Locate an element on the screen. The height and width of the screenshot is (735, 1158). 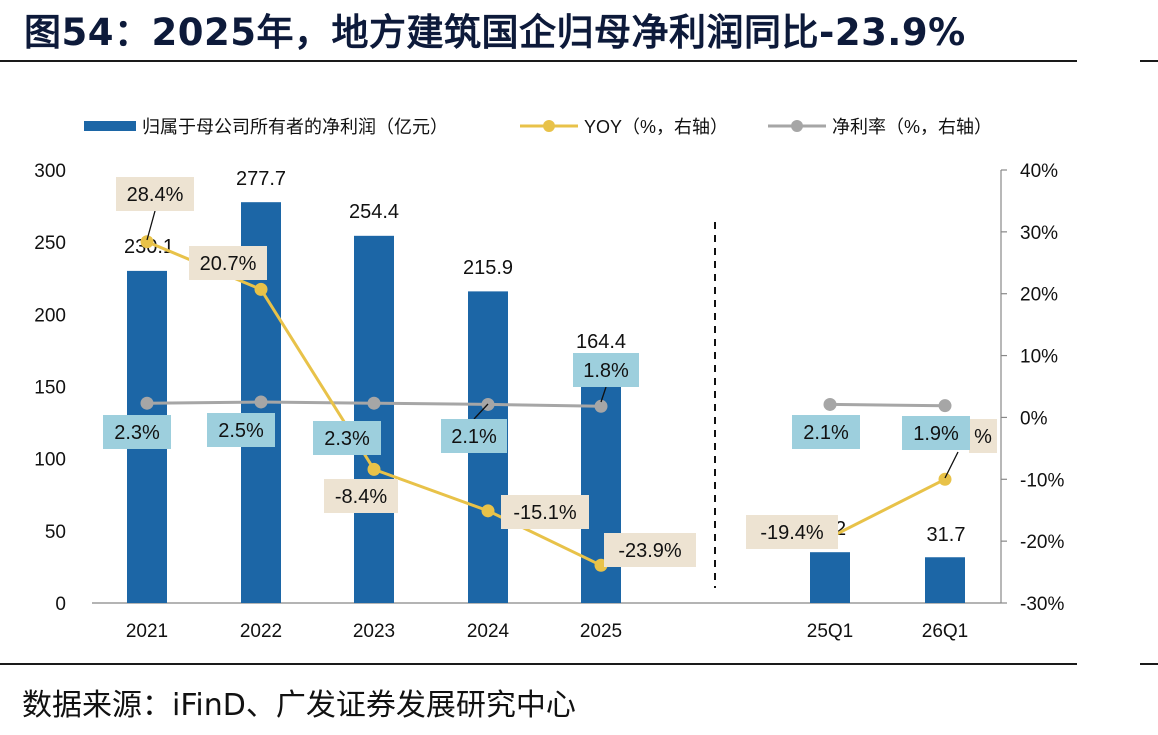
bar-value-label: 215.9 is located at coordinates (488, 268).